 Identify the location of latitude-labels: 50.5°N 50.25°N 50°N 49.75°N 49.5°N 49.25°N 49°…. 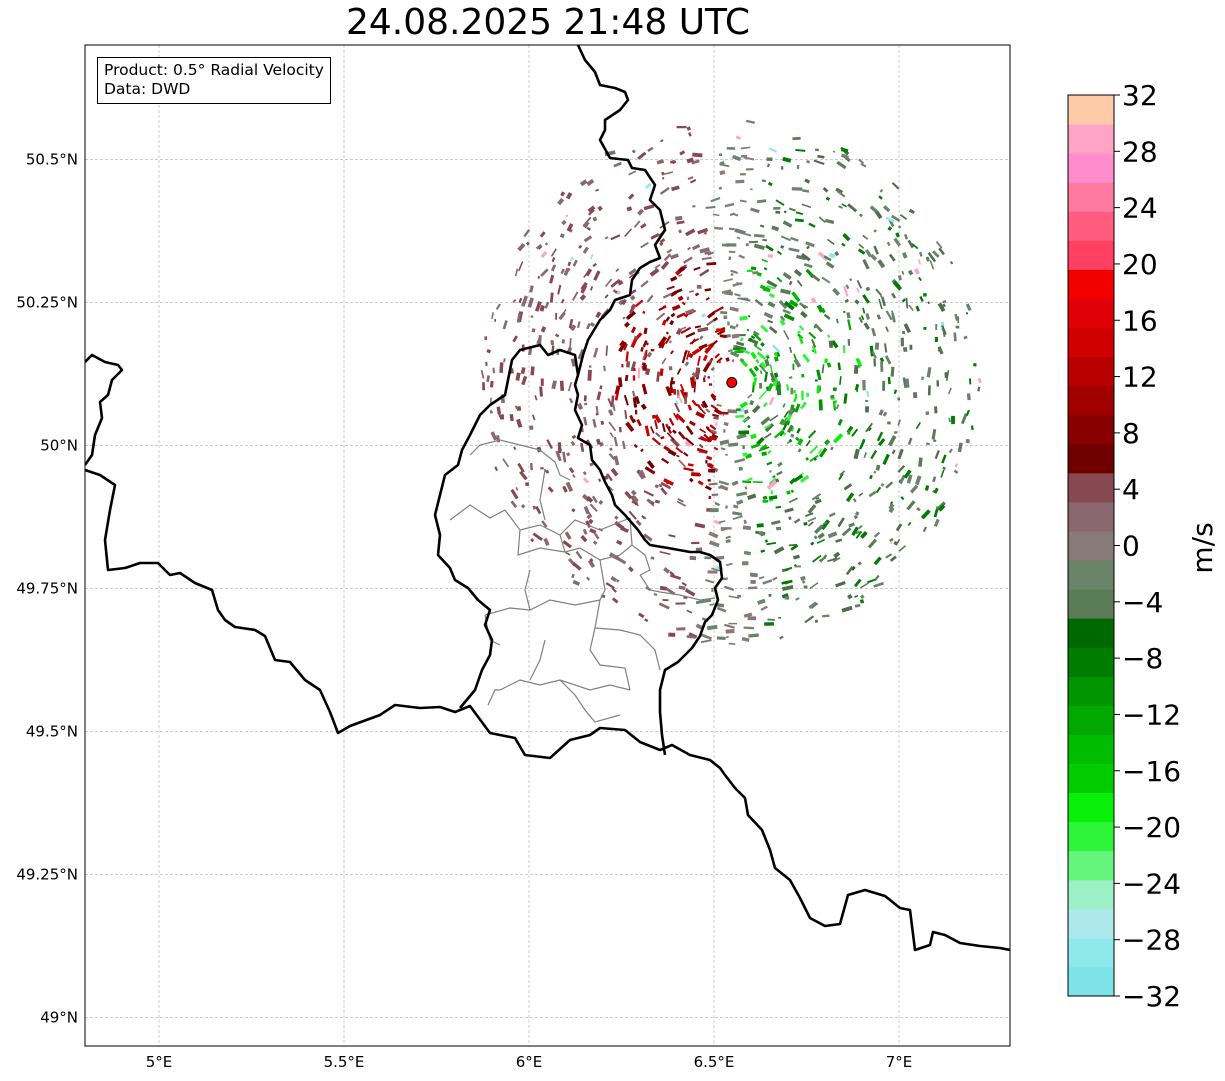
(47, 588).